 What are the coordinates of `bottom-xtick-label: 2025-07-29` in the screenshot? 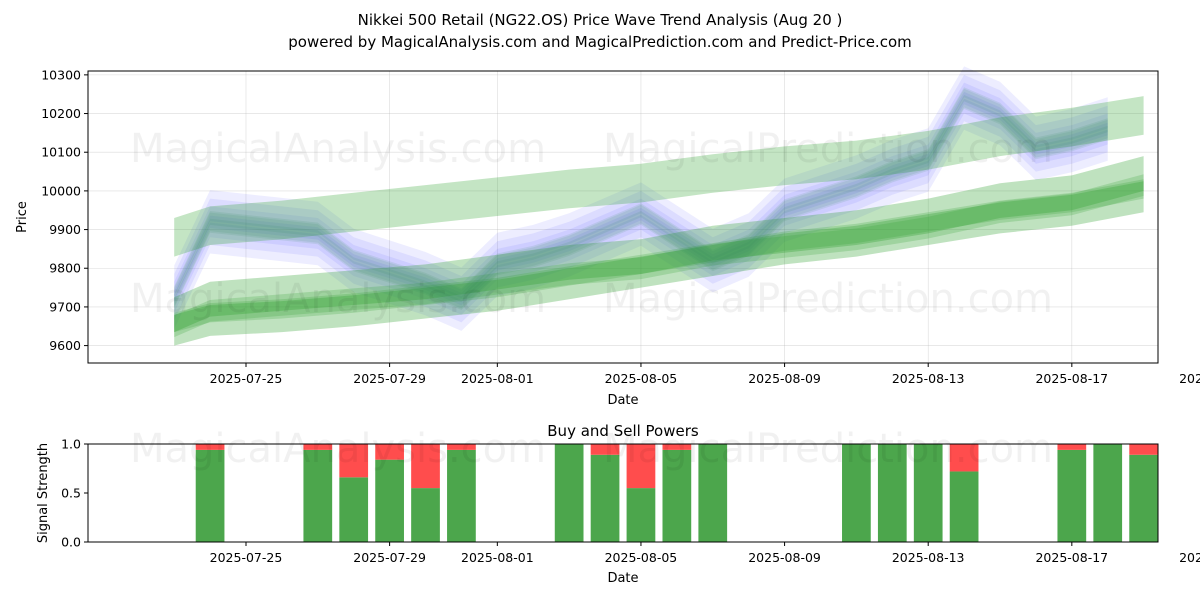 It's located at (389, 557).